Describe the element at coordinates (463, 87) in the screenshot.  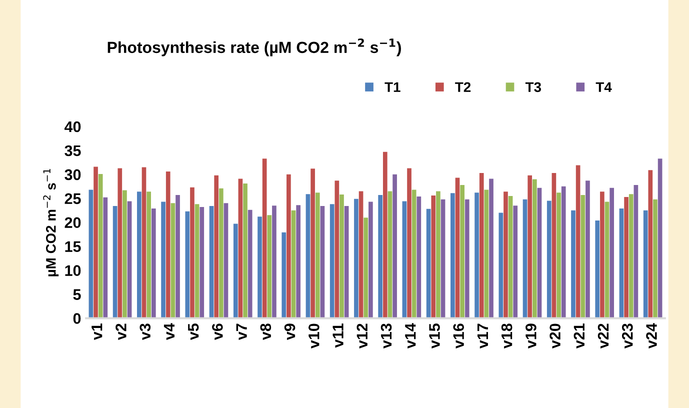
I see `legend-label: T2` at that location.